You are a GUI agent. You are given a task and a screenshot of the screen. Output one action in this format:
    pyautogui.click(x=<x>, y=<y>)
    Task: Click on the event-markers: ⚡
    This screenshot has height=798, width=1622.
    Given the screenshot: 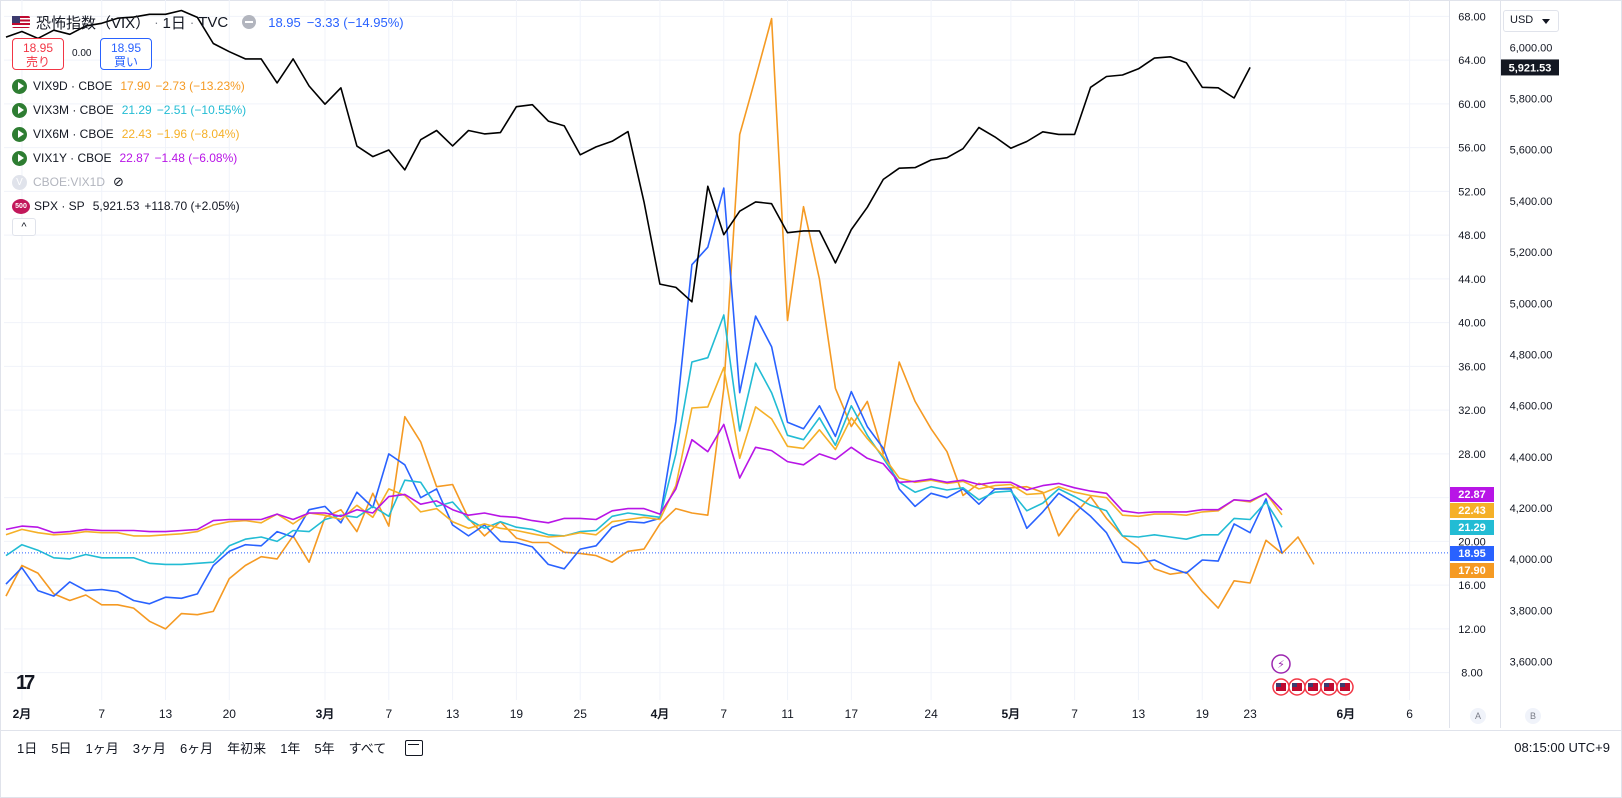 What is the action you would take?
    pyautogui.click(x=1312, y=675)
    